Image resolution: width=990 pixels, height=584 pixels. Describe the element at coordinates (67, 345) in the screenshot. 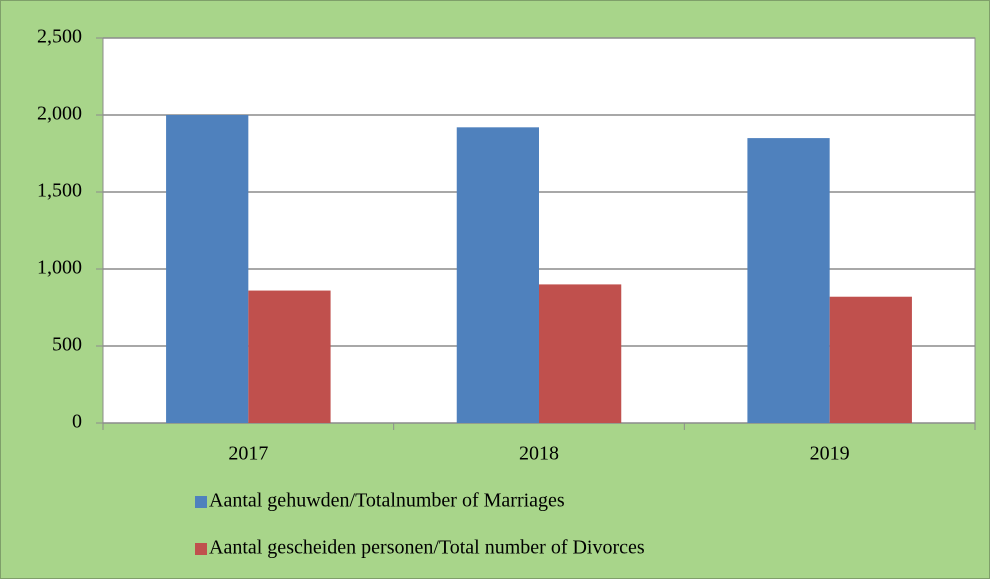

I see `y-tick-label: 500` at that location.